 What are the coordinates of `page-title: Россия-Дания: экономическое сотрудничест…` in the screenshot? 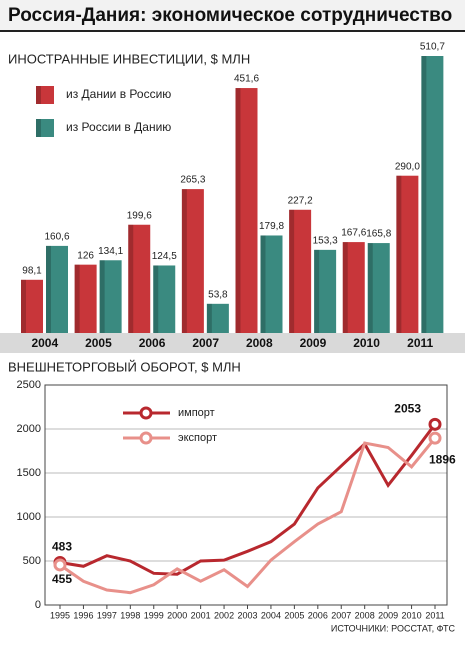 It's located at (230, 15).